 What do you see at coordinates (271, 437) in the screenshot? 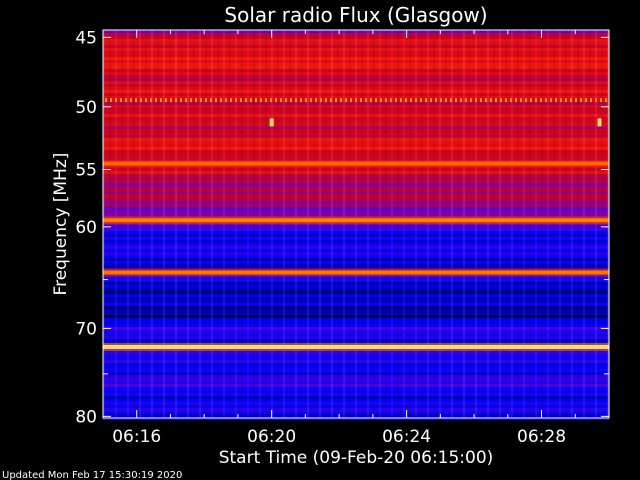
I see `x-tick-label: 06:20` at bounding box center [271, 437].